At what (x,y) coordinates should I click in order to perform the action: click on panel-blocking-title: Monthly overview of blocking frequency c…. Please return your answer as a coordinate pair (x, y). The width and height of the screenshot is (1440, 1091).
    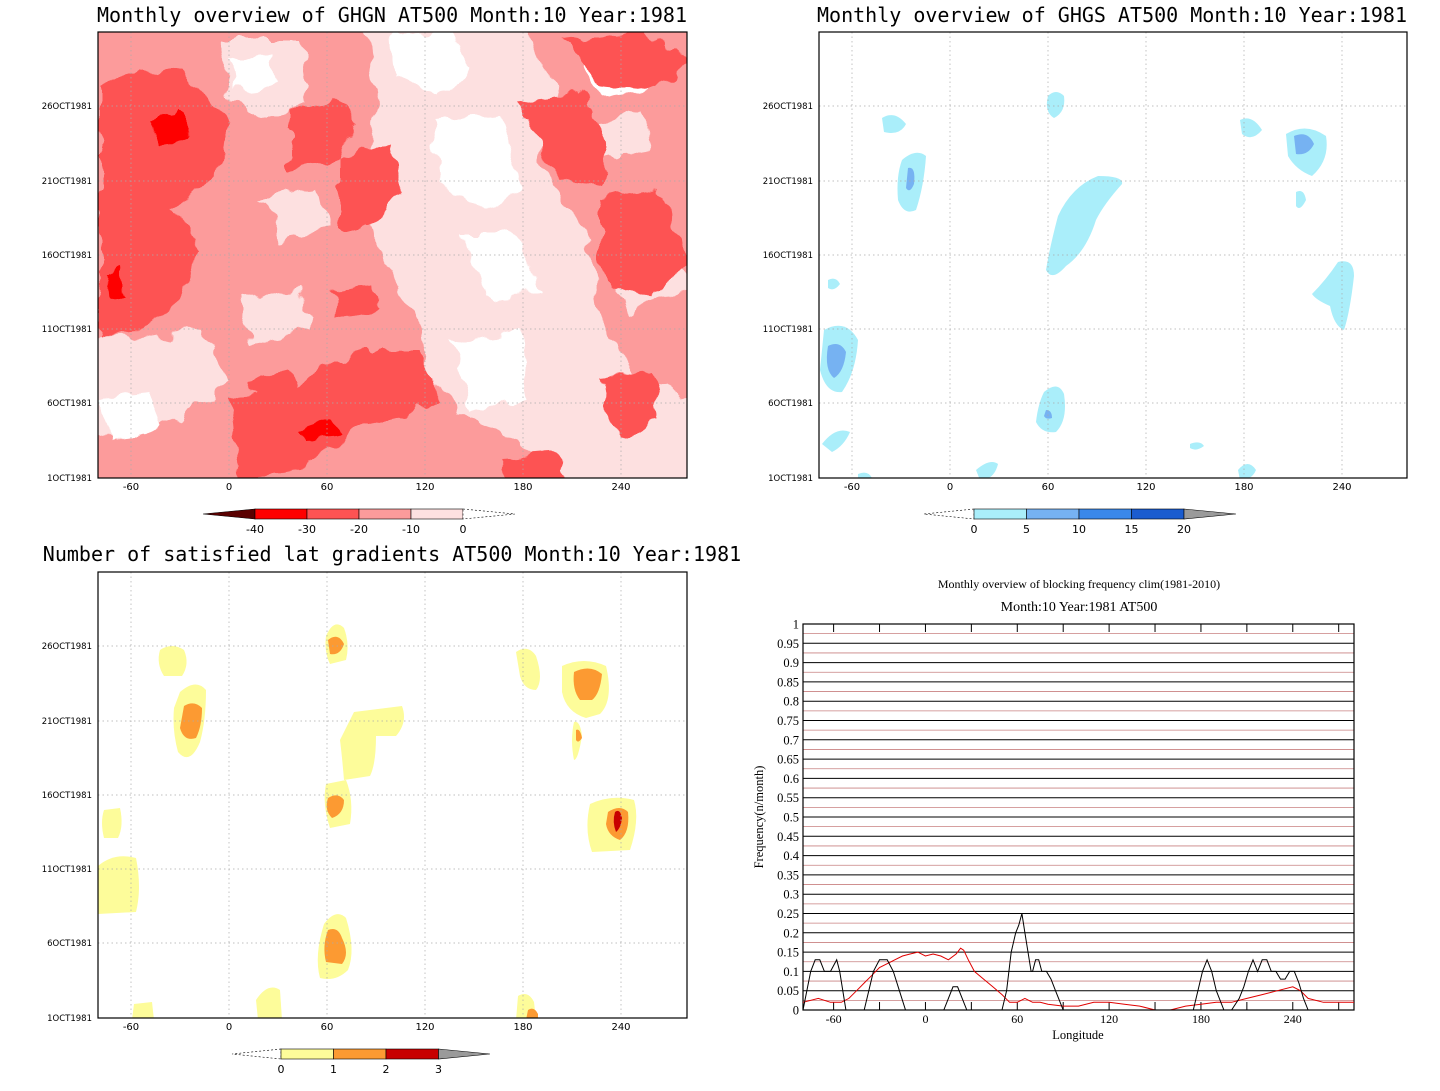
    Looking at the image, I should click on (1079, 584).